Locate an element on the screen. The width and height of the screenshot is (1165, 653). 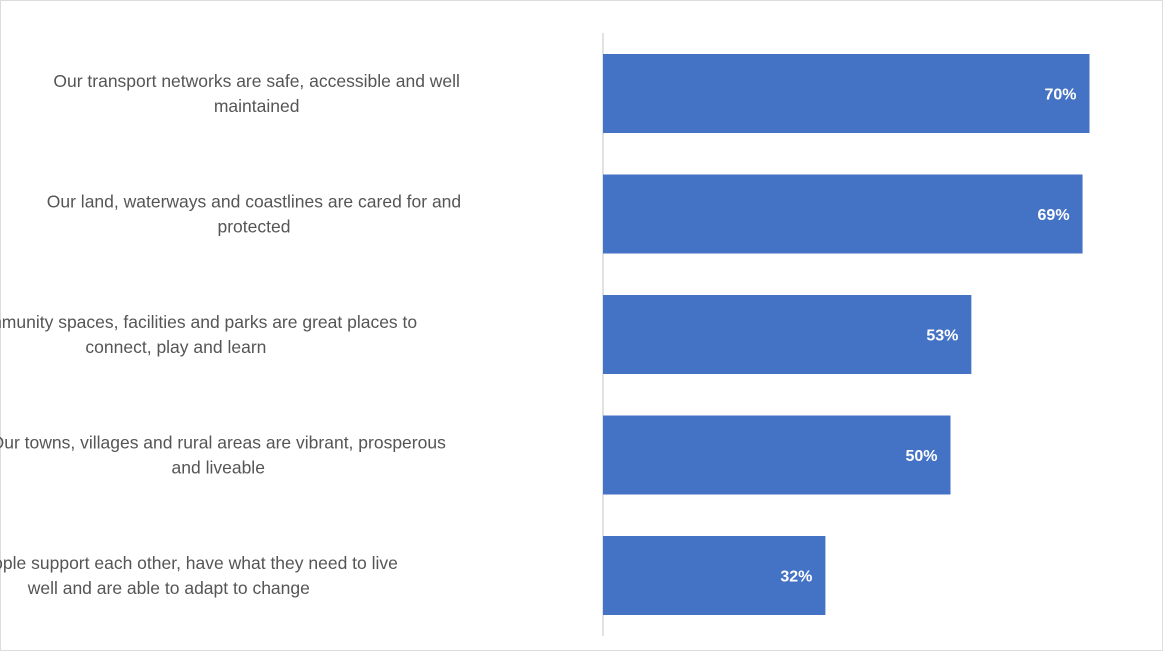
bar-value-label: 70% is located at coordinates (1060, 95).